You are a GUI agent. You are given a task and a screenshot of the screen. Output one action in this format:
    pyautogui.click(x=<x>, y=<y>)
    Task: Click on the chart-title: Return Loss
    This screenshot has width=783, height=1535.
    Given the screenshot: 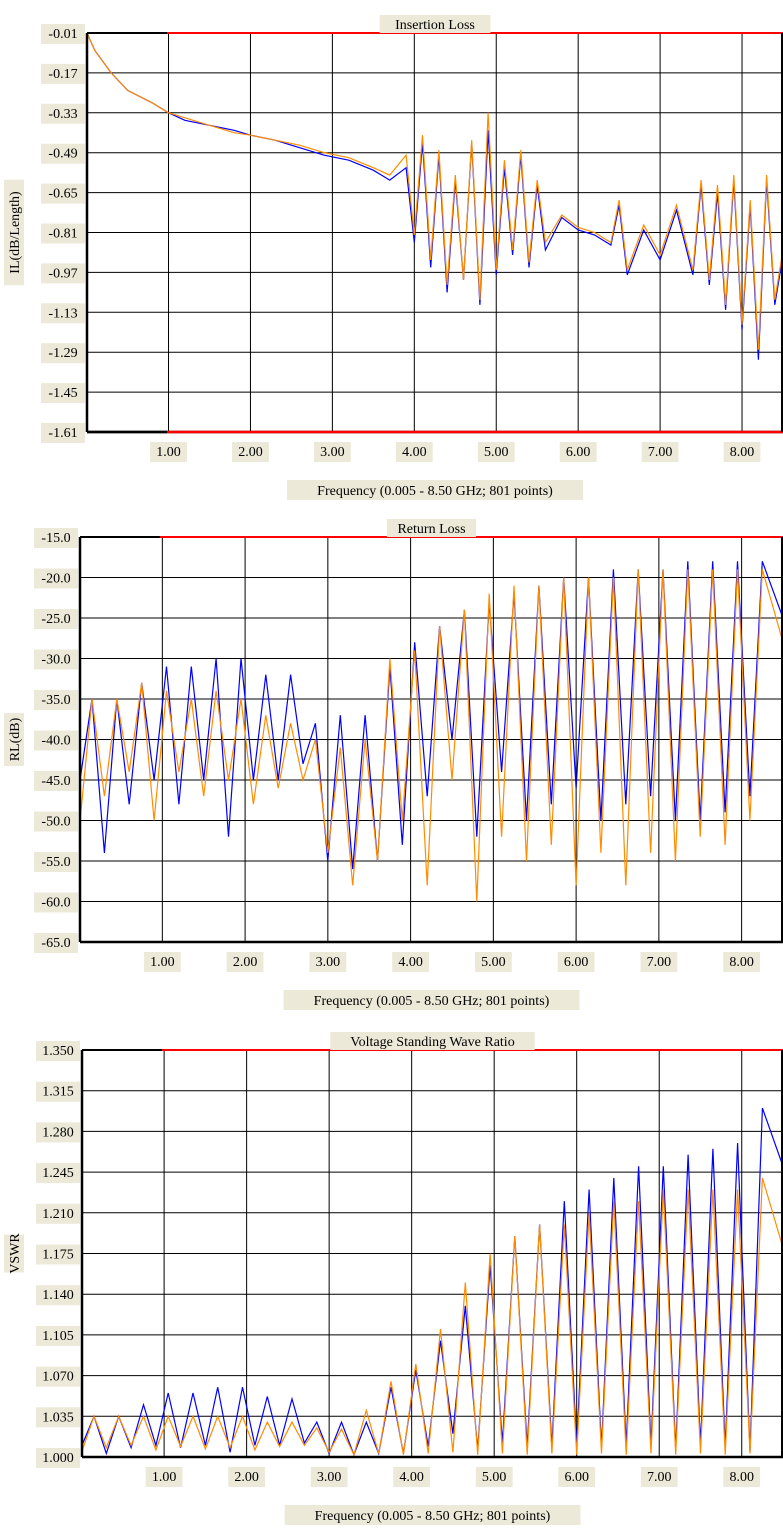 What is the action you would take?
    pyautogui.click(x=431, y=529)
    